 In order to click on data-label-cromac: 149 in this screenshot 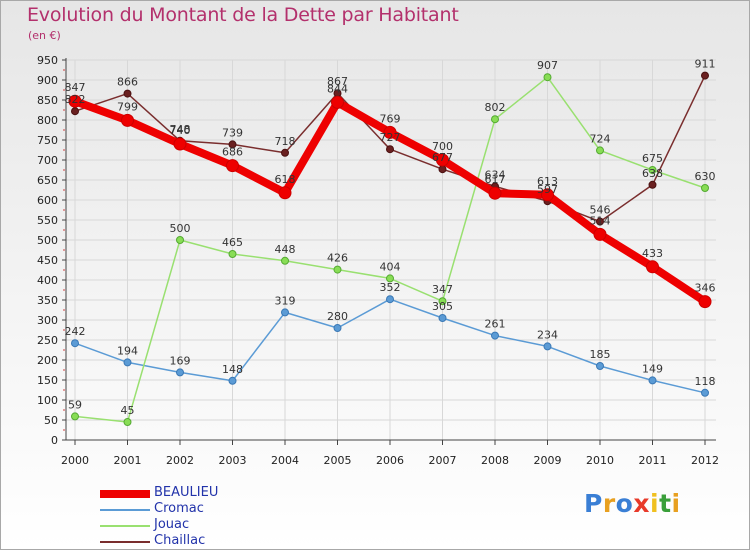, I will do `click(652, 368)`.